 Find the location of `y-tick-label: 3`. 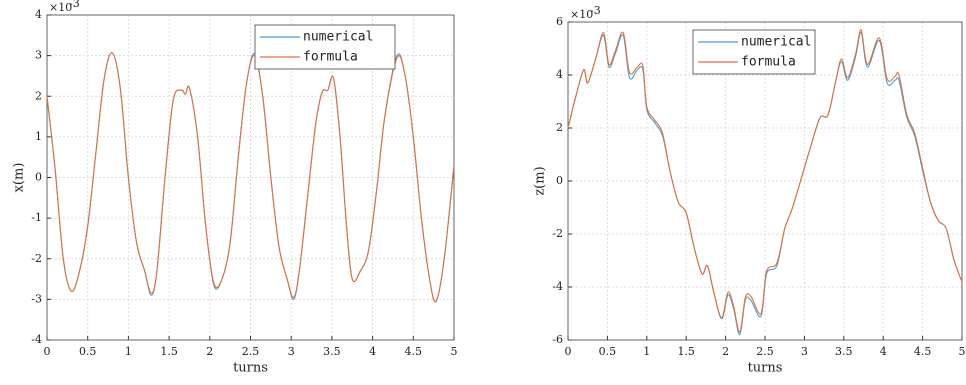

y-tick-label: 3 is located at coordinates (38, 55).